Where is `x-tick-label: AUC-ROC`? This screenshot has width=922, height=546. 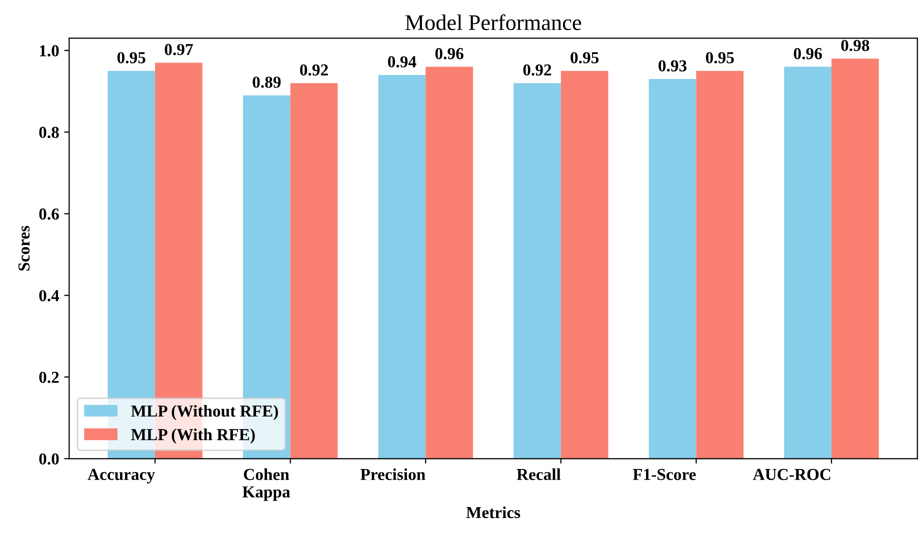
x-tick-label: AUC-ROC is located at coordinates (791, 474).